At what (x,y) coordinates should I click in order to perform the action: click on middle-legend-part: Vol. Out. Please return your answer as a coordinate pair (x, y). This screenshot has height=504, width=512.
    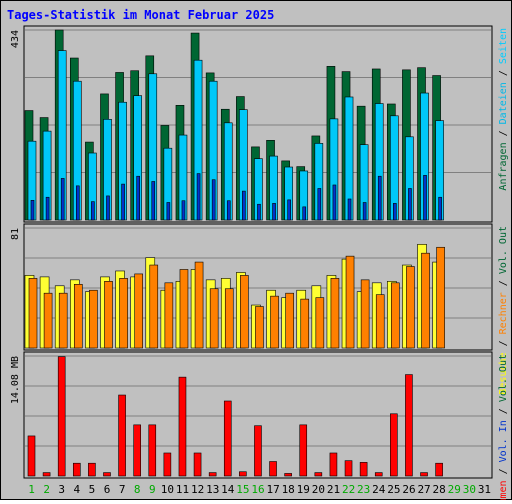
    Looking at the image, I should click on (503, 250).